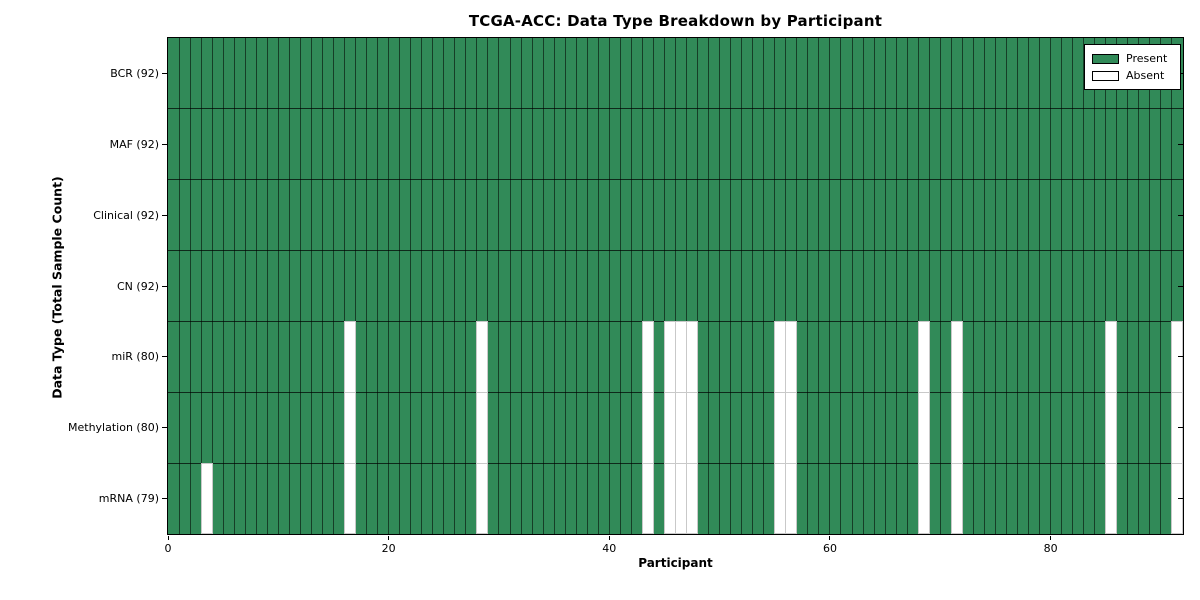 This screenshot has width=1200, height=600. Describe the element at coordinates (134, 73) in the screenshot. I see `row-label: BCR (92)` at that location.